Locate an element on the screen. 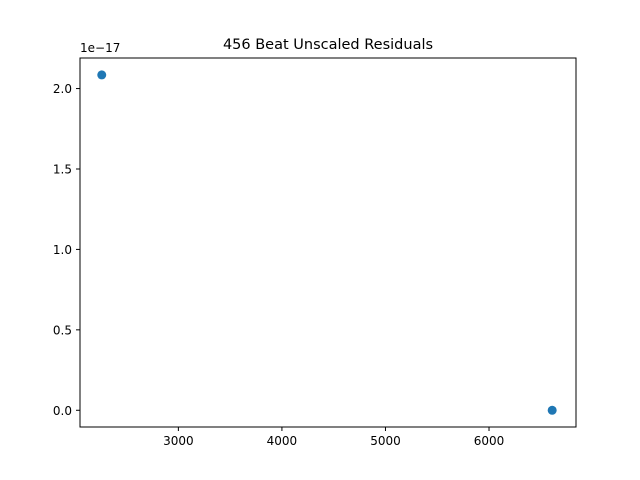 The height and width of the screenshot is (480, 640). x-tick-label: 4000 is located at coordinates (282, 441).